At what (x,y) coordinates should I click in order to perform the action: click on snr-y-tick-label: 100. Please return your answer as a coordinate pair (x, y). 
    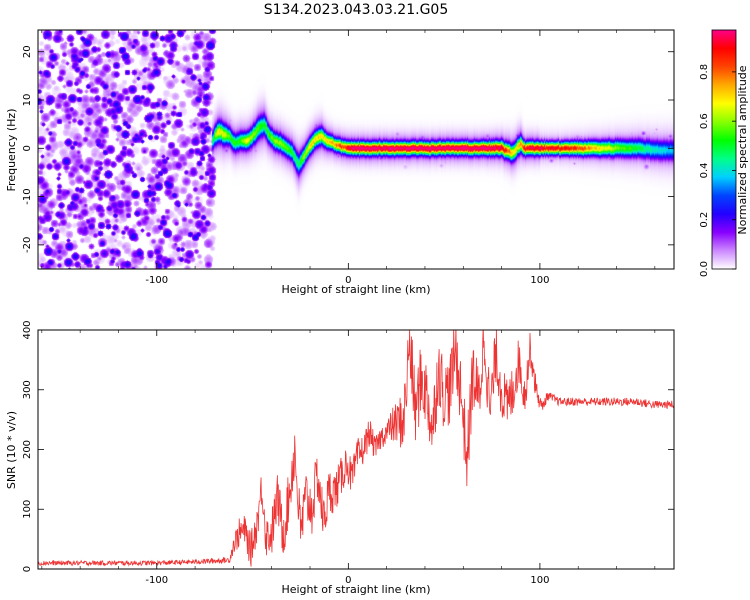
    Looking at the image, I should click on (27, 509).